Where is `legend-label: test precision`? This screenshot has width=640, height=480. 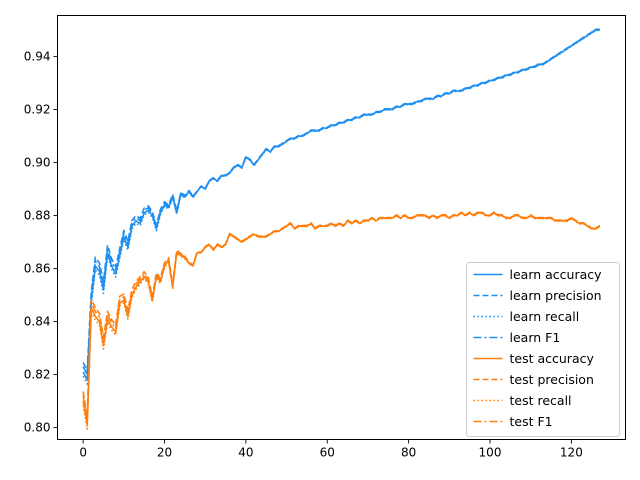 legend-label: test precision is located at coordinates (552, 379).